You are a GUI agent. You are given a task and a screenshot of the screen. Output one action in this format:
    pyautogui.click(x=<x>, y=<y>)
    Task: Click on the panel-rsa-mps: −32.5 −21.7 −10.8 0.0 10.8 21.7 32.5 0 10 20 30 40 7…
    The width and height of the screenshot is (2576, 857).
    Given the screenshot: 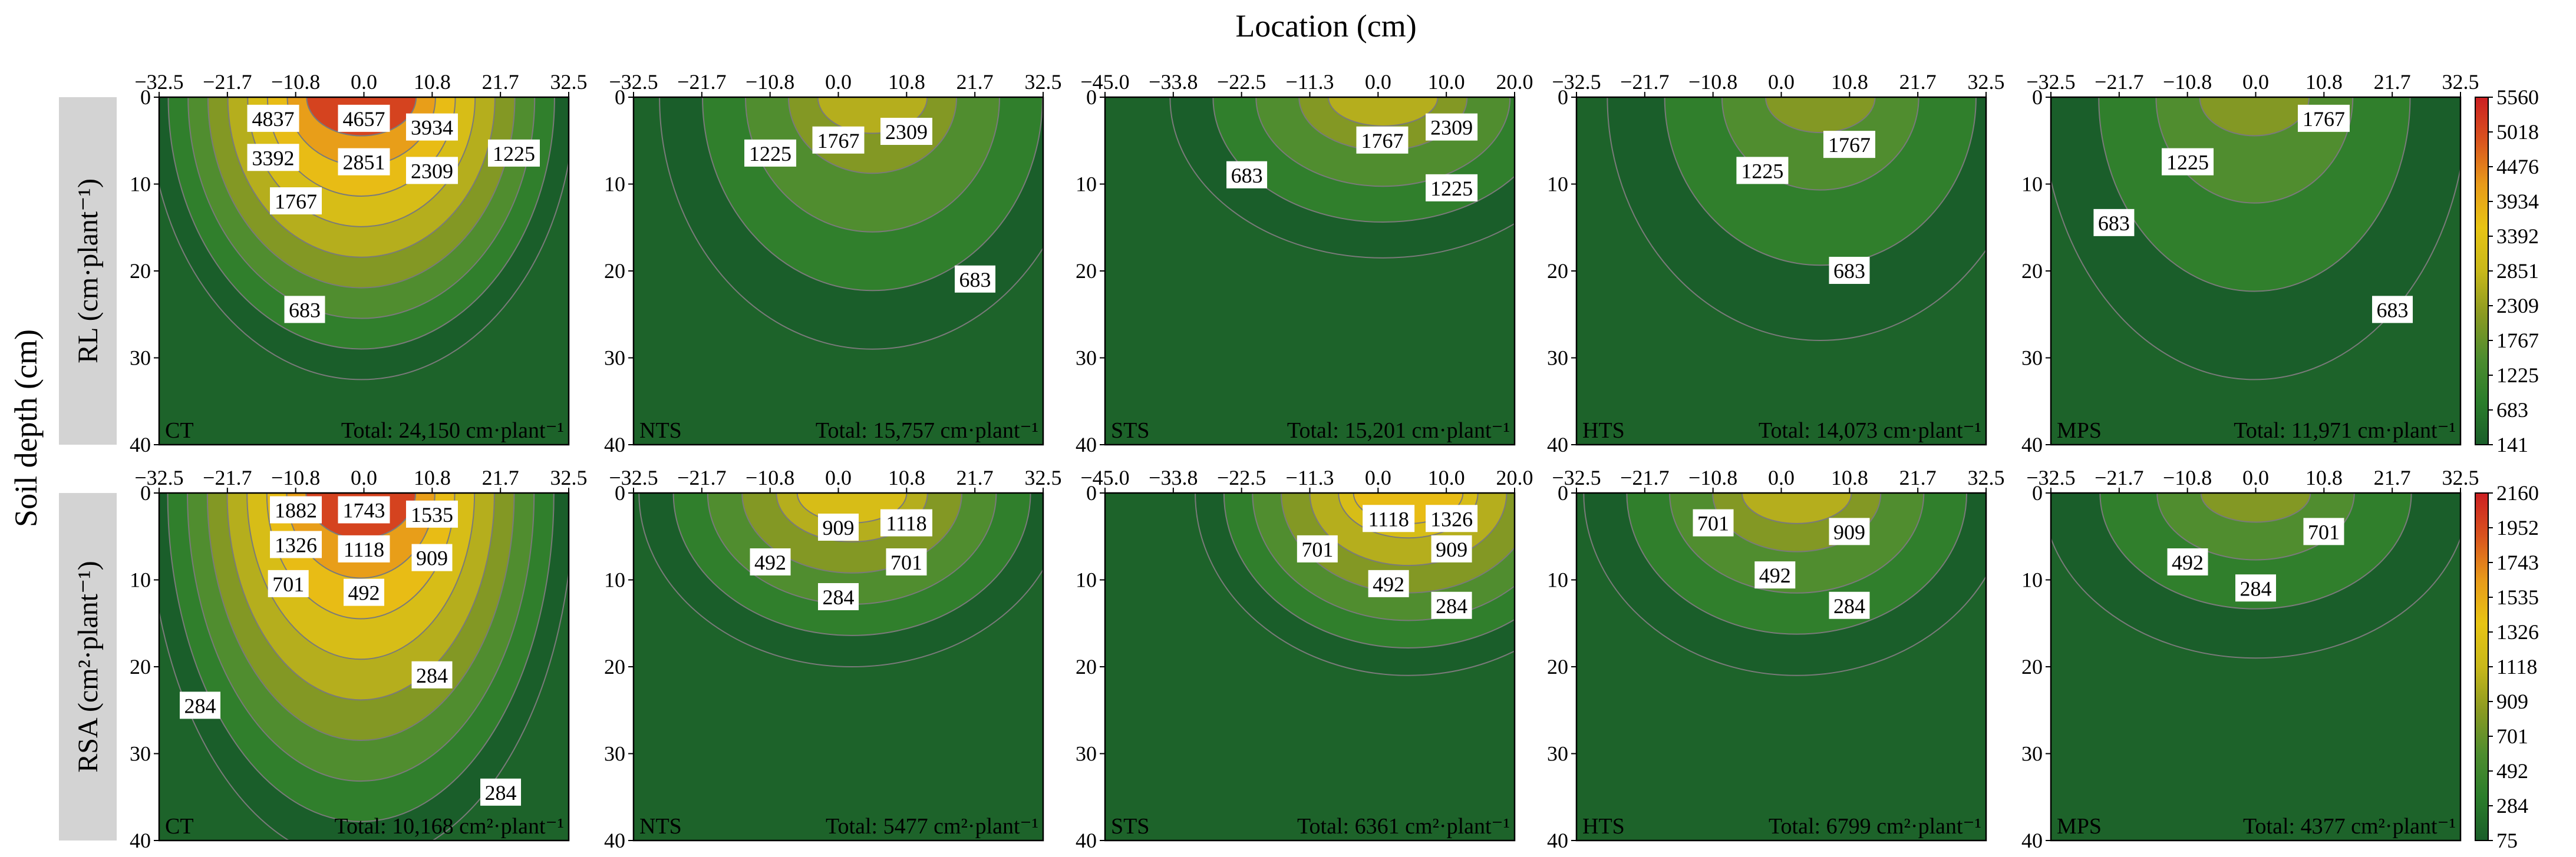 What is the action you would take?
    pyautogui.click(x=2250, y=659)
    